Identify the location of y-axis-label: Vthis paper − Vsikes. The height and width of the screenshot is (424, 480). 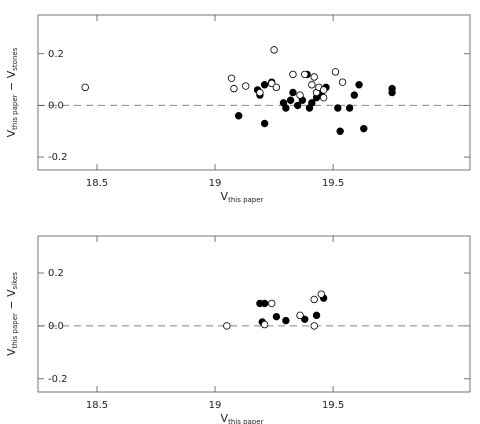
(12, 314).